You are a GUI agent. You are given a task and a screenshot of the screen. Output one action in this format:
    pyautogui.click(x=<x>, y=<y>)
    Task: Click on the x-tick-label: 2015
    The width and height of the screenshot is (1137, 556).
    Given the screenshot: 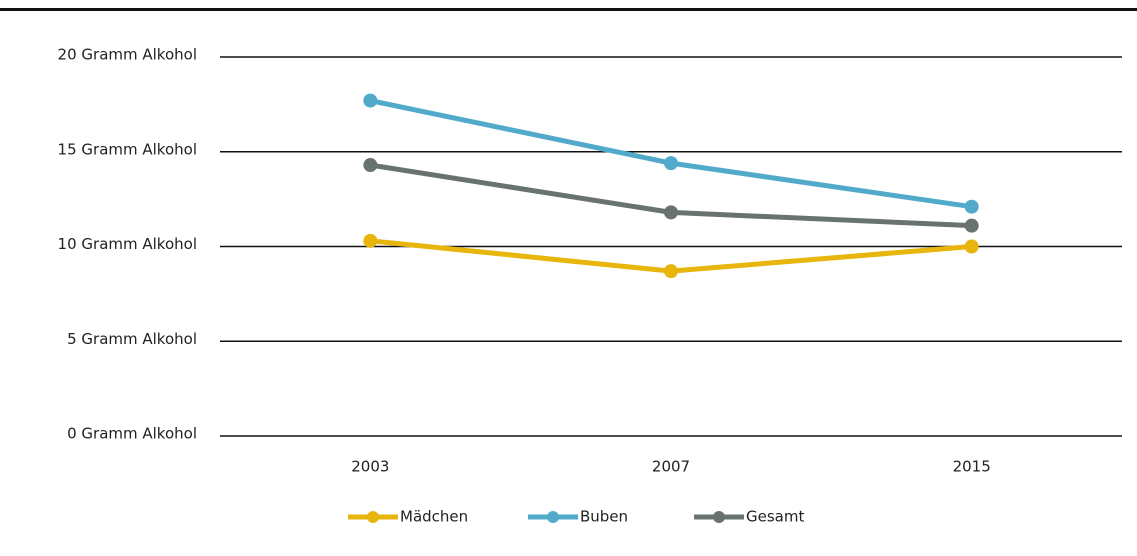 What is the action you would take?
    pyautogui.click(x=972, y=467)
    